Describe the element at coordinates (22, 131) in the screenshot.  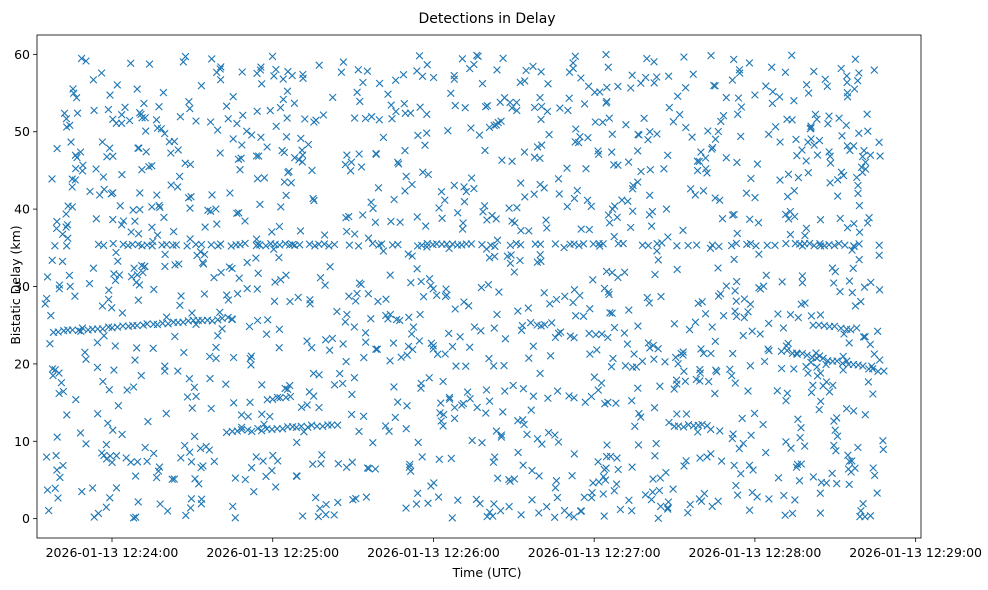
I see `y-tick-label: 50` at that location.